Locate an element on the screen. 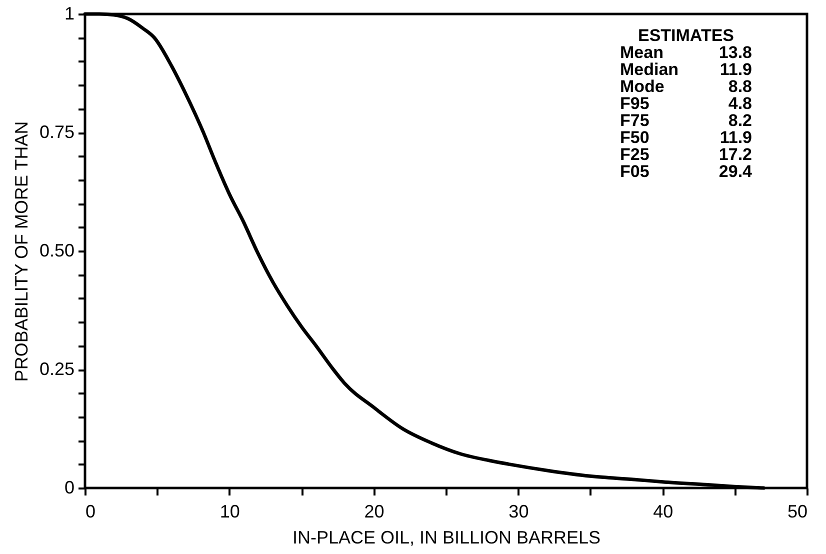 This screenshot has width=826, height=554. x-tick-label: 10 is located at coordinates (230, 512).